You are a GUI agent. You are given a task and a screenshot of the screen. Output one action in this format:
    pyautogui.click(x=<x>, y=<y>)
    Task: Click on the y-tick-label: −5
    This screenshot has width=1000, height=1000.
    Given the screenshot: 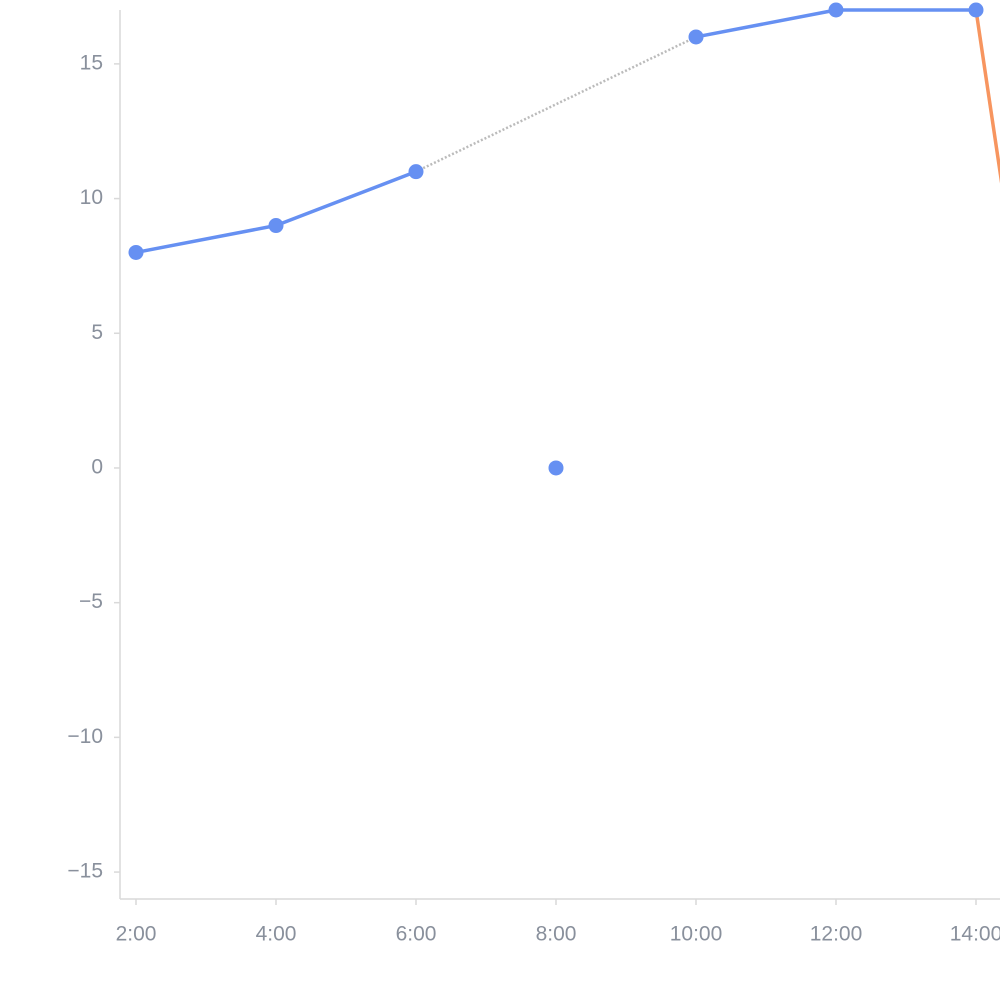 What is the action you would take?
    pyautogui.click(x=91, y=601)
    